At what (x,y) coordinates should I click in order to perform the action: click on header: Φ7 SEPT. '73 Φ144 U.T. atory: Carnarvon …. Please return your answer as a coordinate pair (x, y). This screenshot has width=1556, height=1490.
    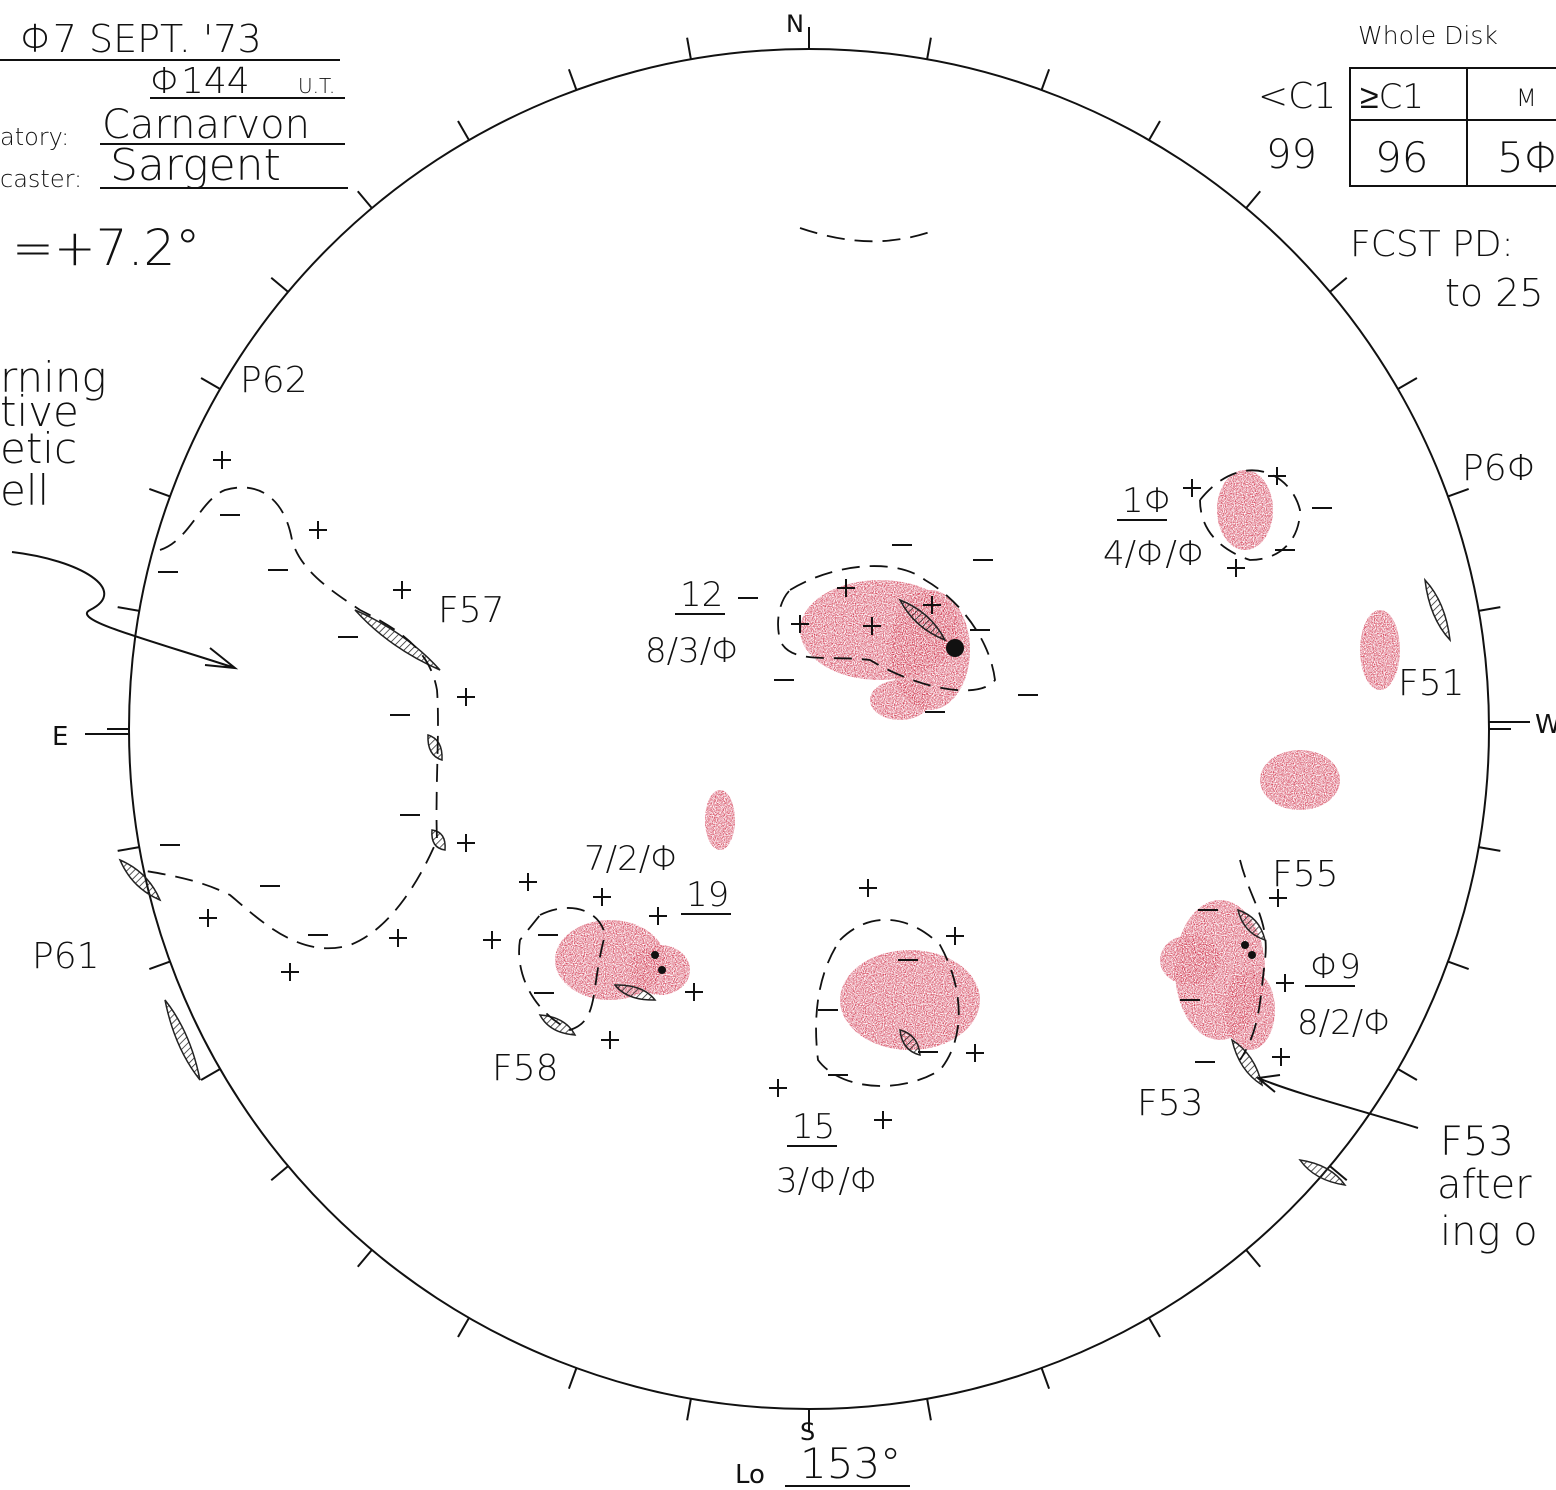
    Looking at the image, I should click on (174, 147).